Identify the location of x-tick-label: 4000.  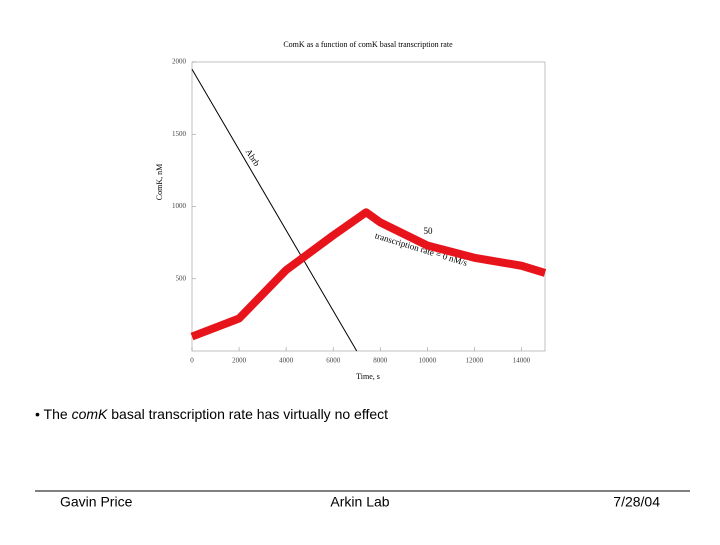
(286, 361).